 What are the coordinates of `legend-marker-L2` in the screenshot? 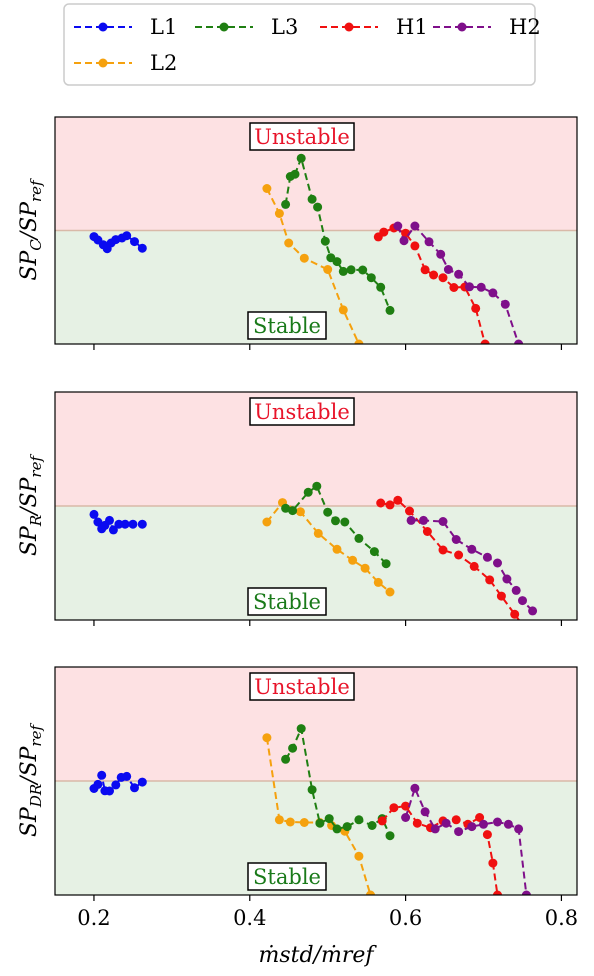 It's located at (103, 63).